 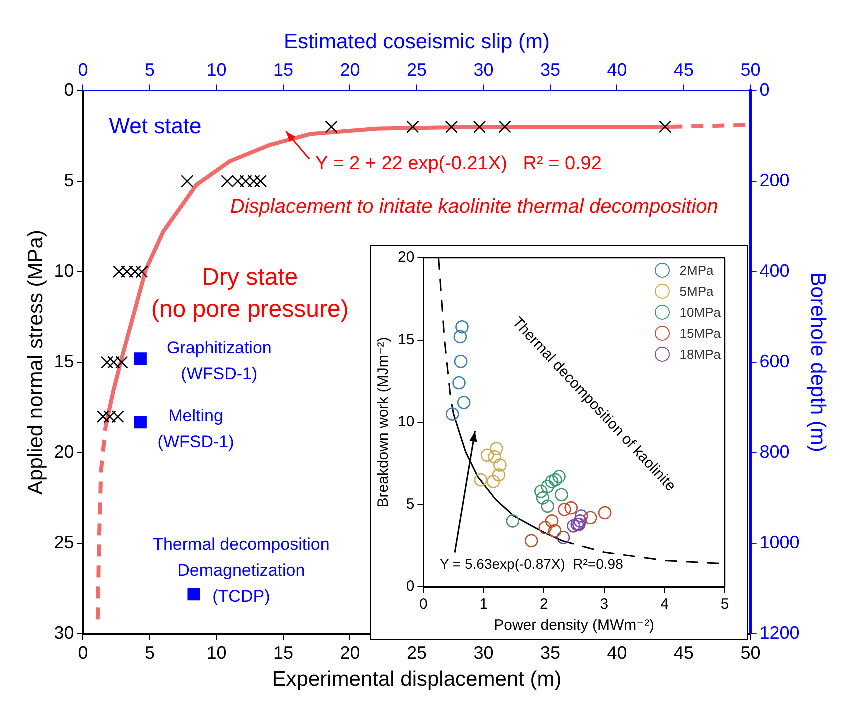 I want to click on x-tick-label: 40, so click(x=617, y=652).